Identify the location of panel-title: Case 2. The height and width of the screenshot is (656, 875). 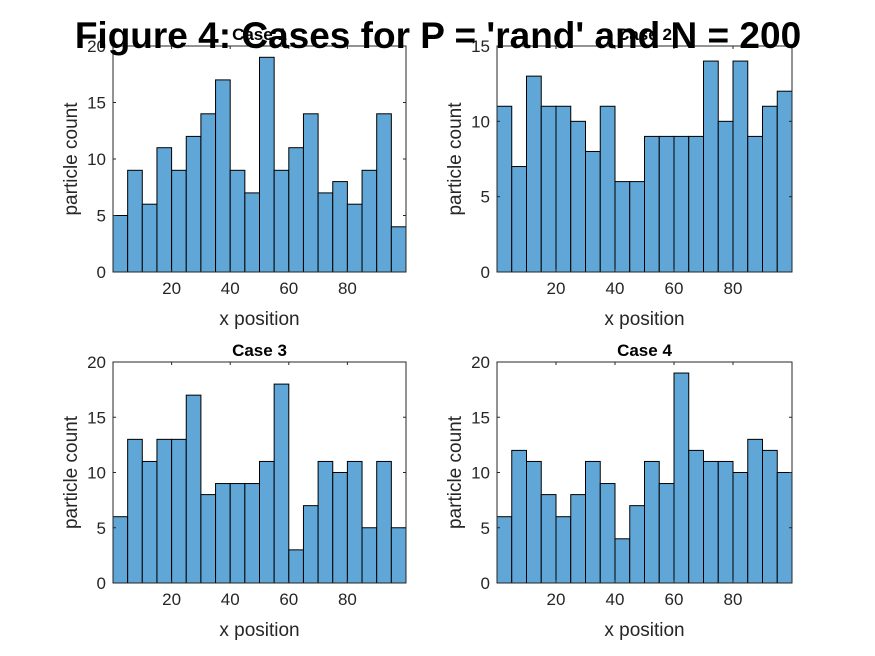
(644, 34).